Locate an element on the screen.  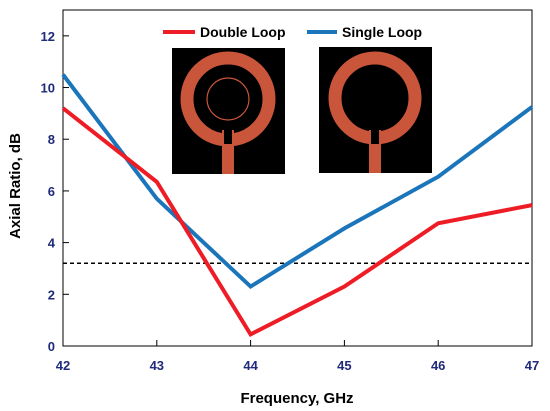
double-loop-antenna-photo is located at coordinates (228, 111).